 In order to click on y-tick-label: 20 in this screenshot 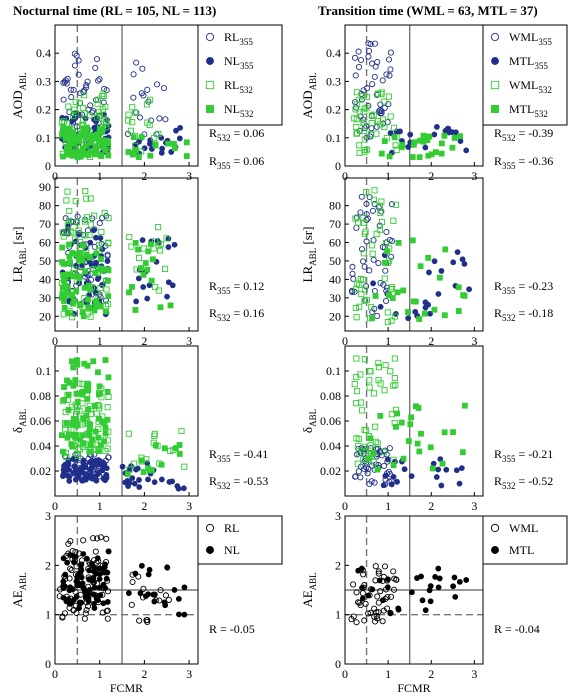, I will do `click(45, 316)`.